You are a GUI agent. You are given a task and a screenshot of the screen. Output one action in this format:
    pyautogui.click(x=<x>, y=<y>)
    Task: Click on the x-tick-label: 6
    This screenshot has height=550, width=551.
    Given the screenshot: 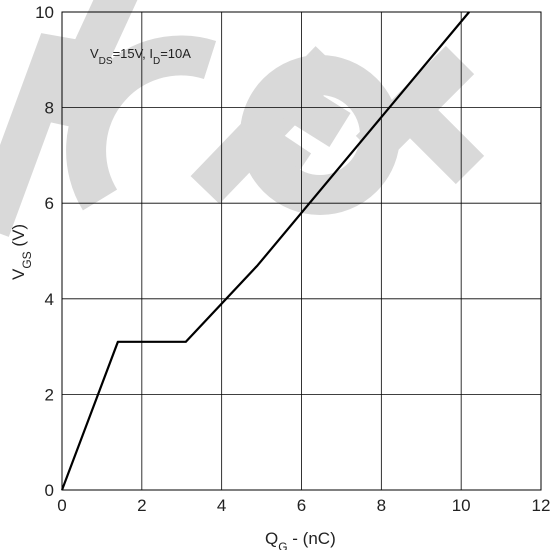 What is the action you would take?
    pyautogui.click(x=301, y=505)
    